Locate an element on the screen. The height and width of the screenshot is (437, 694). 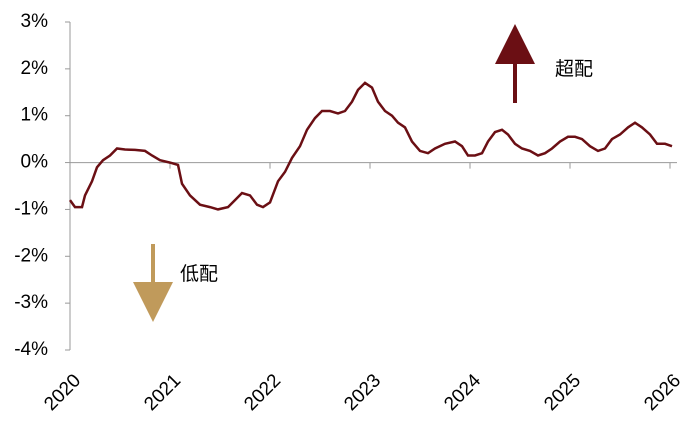
y-tick-label: 0% is located at coordinates (35, 162).